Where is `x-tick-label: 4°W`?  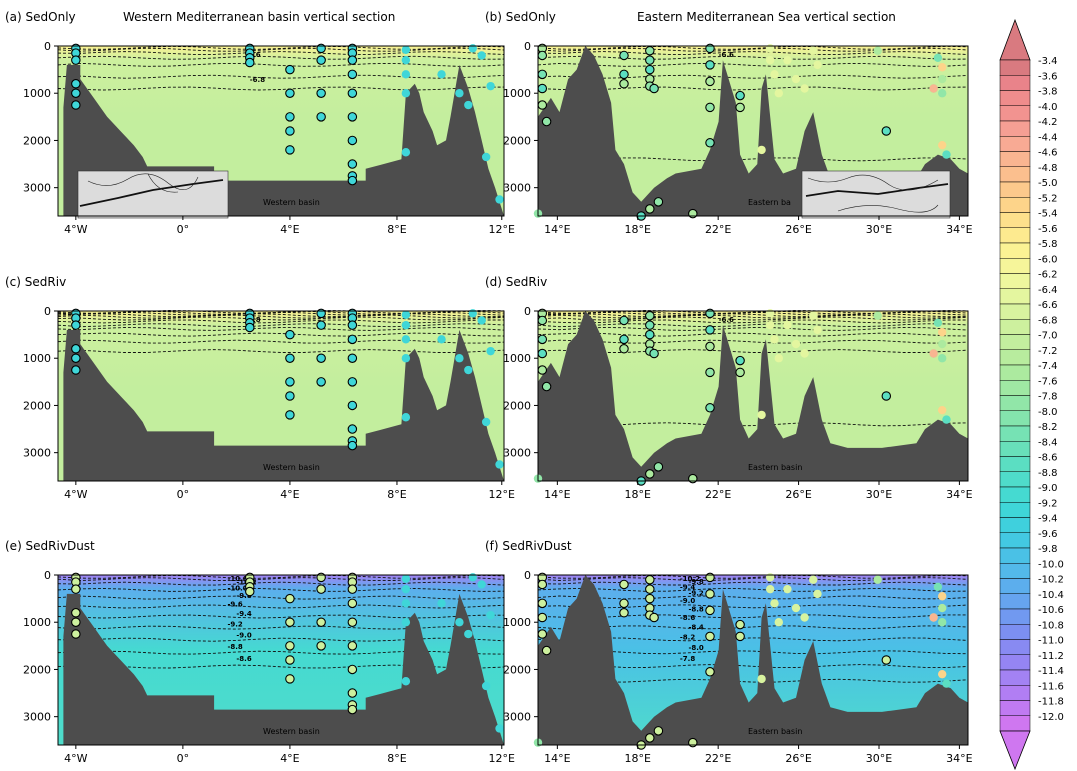 x-tick-label: 4°W is located at coordinates (75, 494).